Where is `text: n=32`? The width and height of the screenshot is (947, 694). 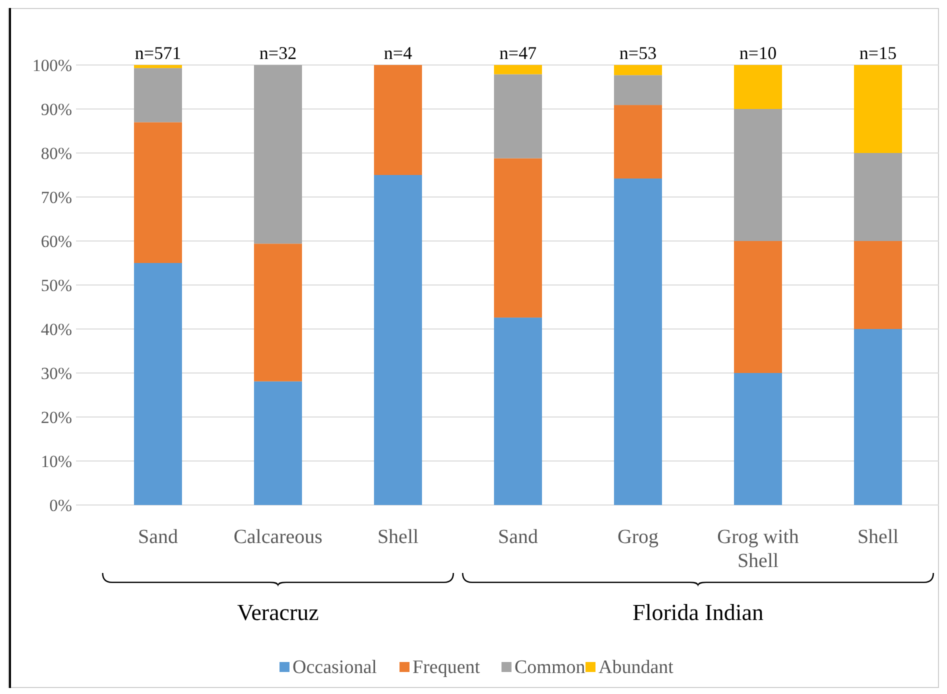 text: n=32 is located at coordinates (278, 53).